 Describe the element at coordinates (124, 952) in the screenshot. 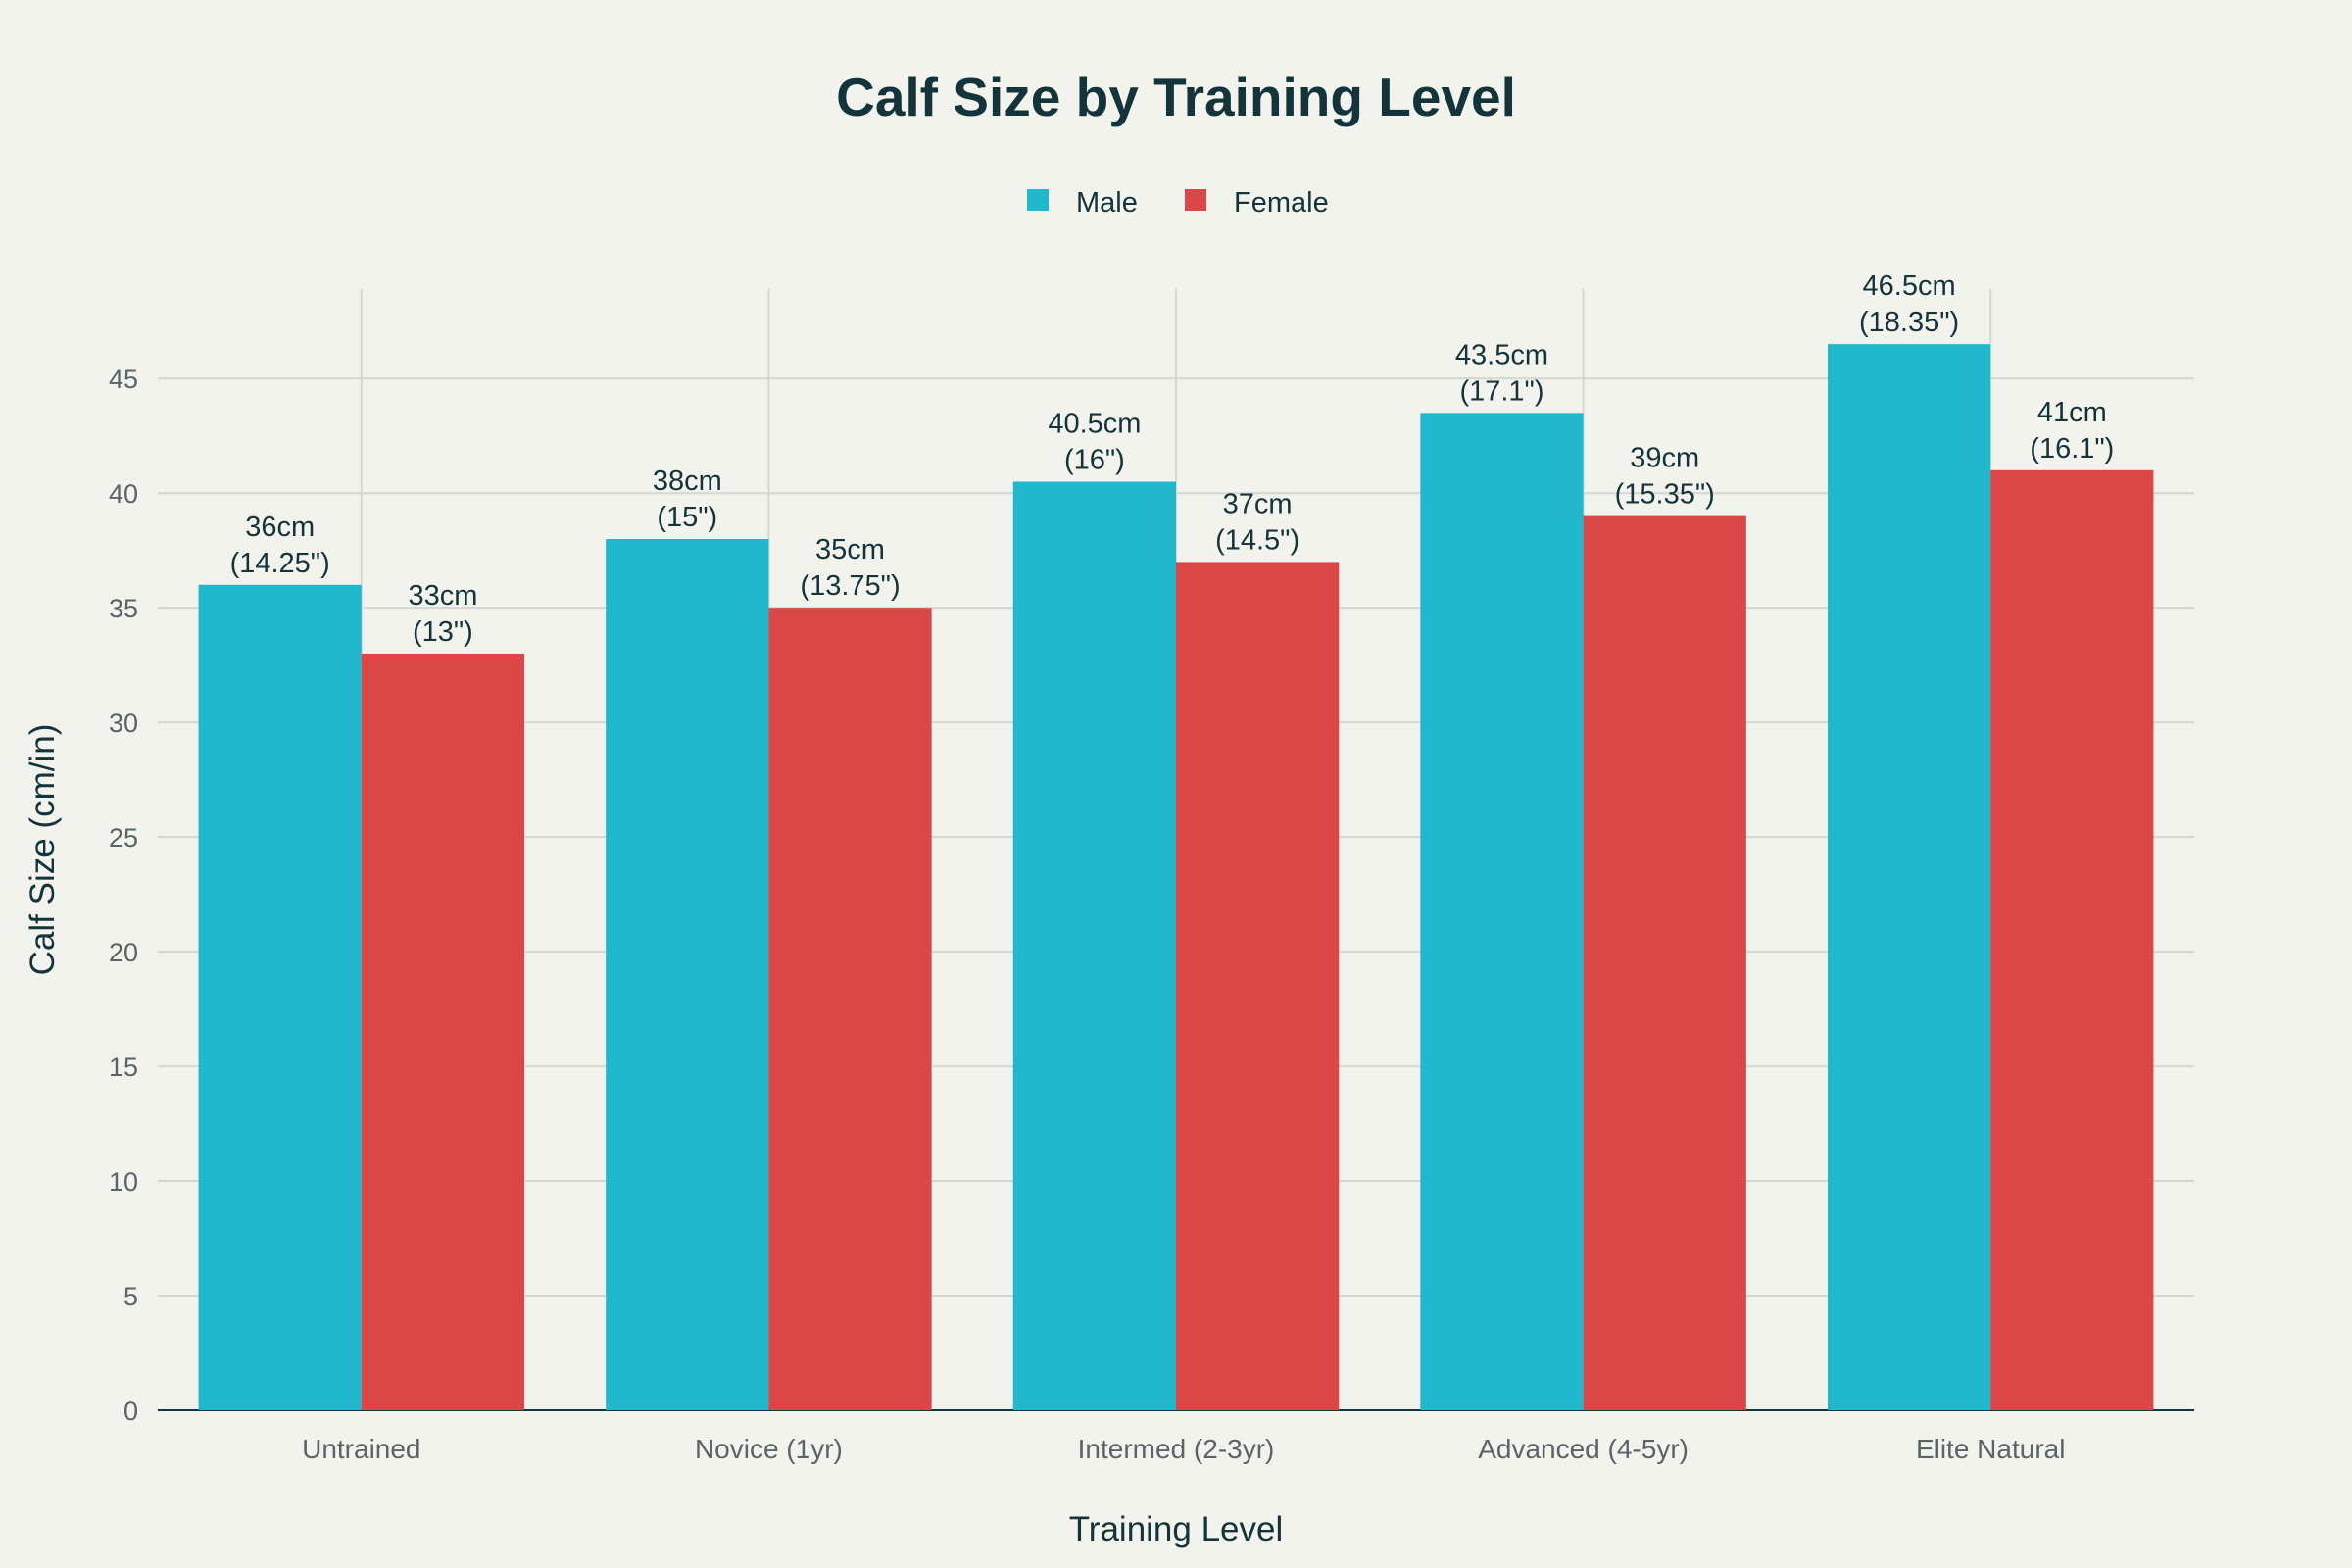

I see `y-tick-label: 20` at that location.